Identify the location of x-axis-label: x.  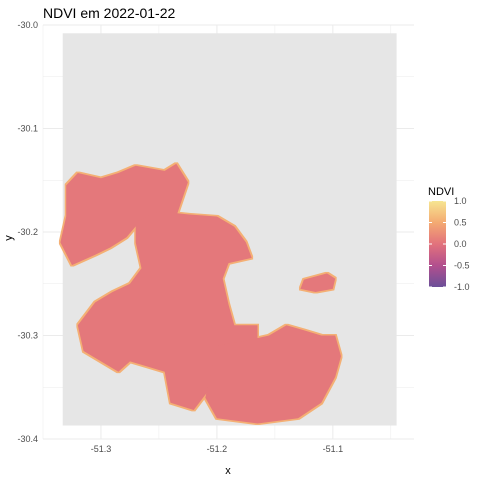
(228, 471).